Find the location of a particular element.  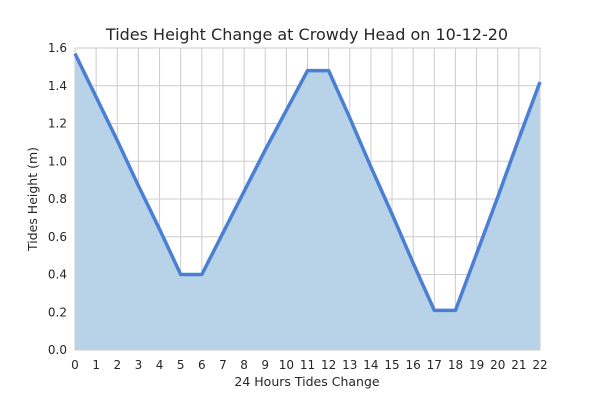

y-tick-label: 0.2 is located at coordinates (57, 312).